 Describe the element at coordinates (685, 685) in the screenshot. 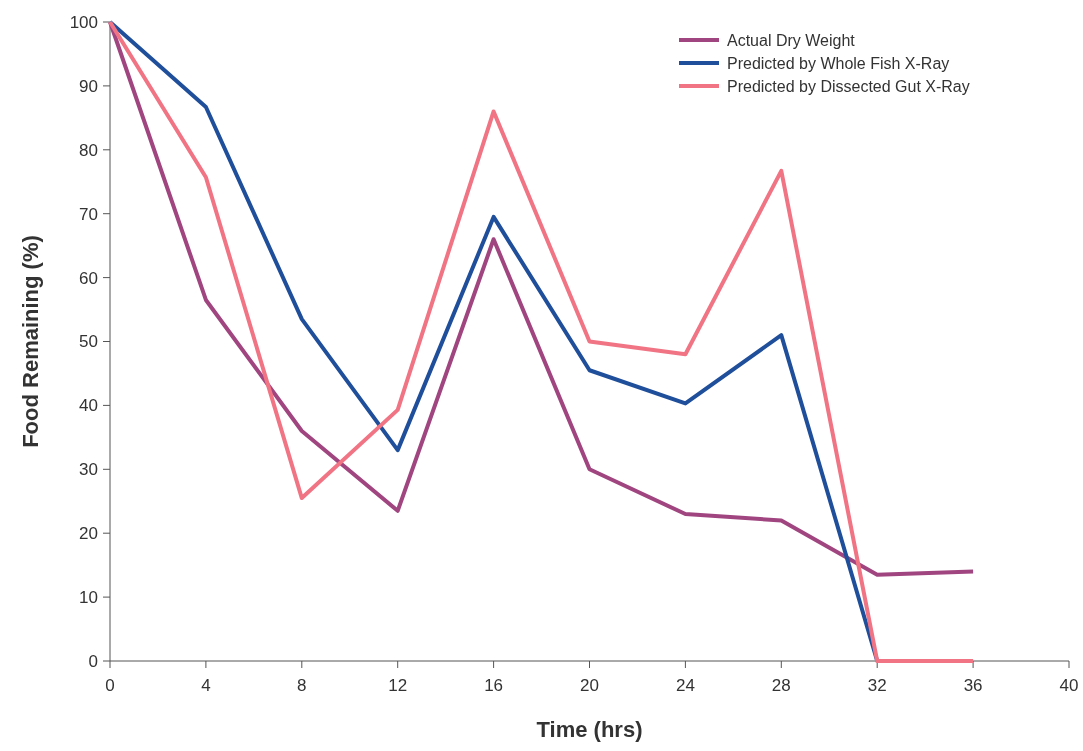

I see `x-tick-label: 24` at that location.